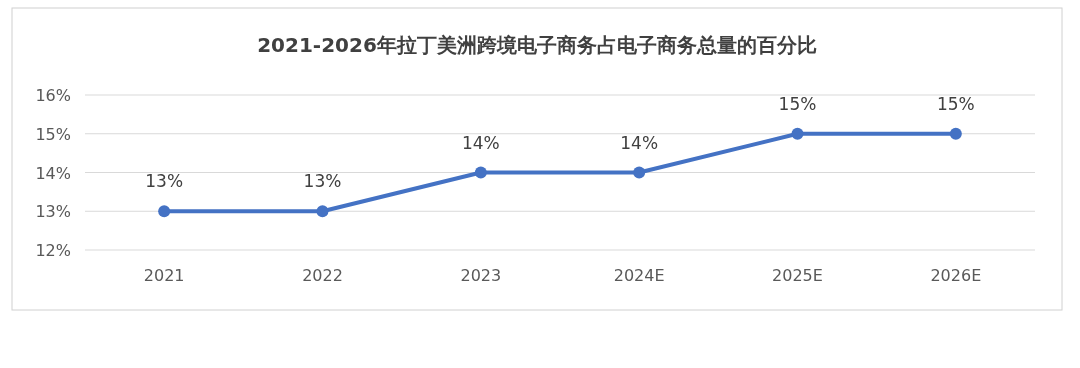  I want to click on x-tick-label: 2022, so click(322, 275).